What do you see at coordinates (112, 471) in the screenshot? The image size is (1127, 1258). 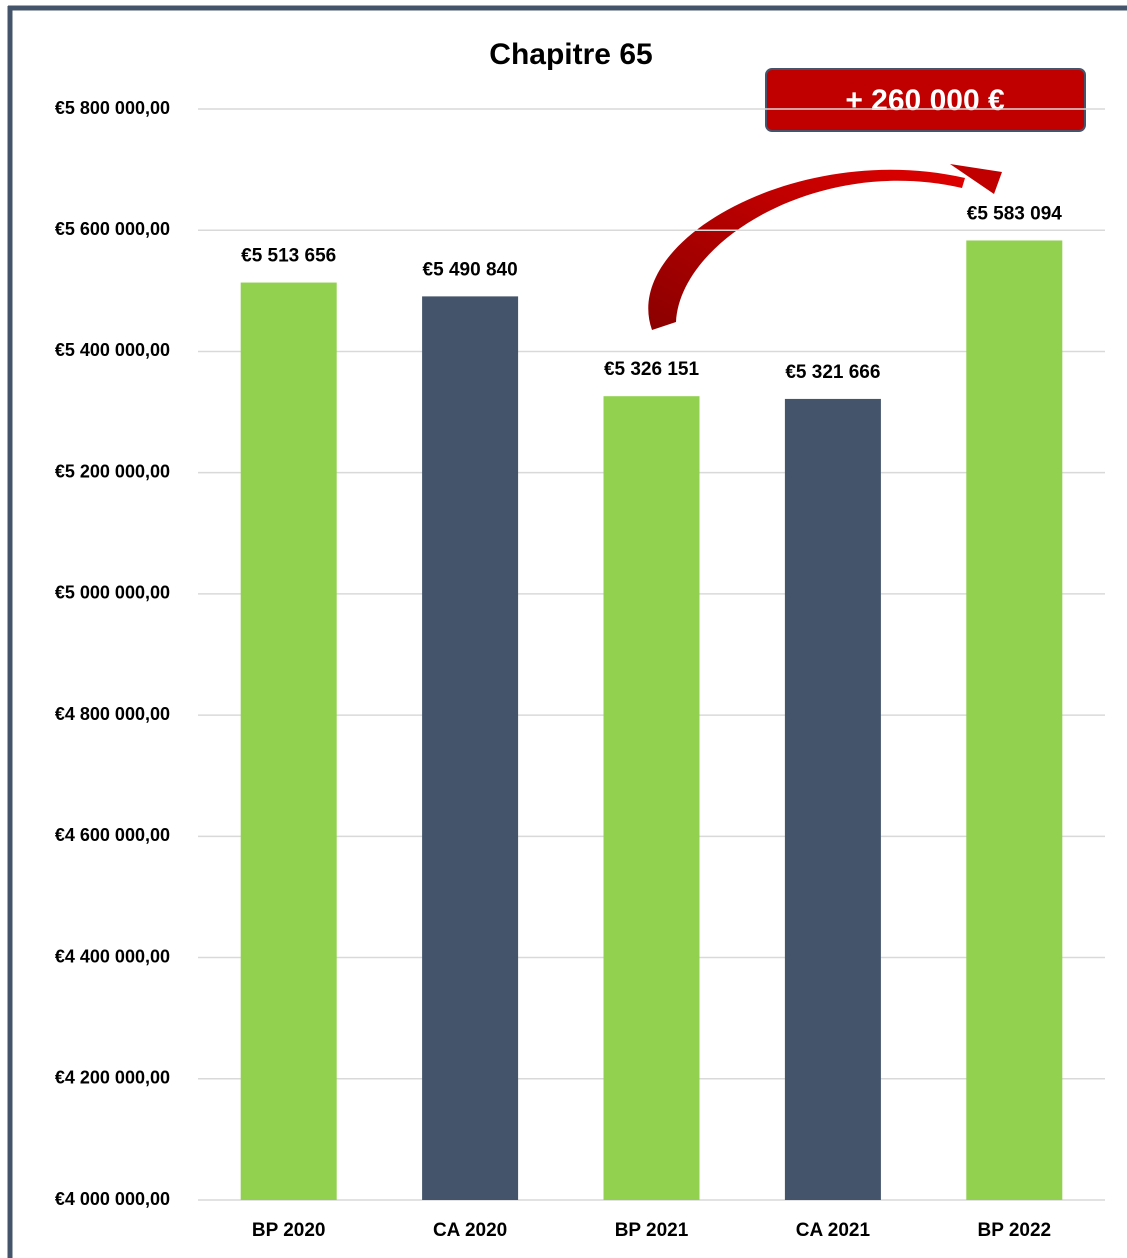 I see `y-tick-label: €5 200 000,00` at bounding box center [112, 471].